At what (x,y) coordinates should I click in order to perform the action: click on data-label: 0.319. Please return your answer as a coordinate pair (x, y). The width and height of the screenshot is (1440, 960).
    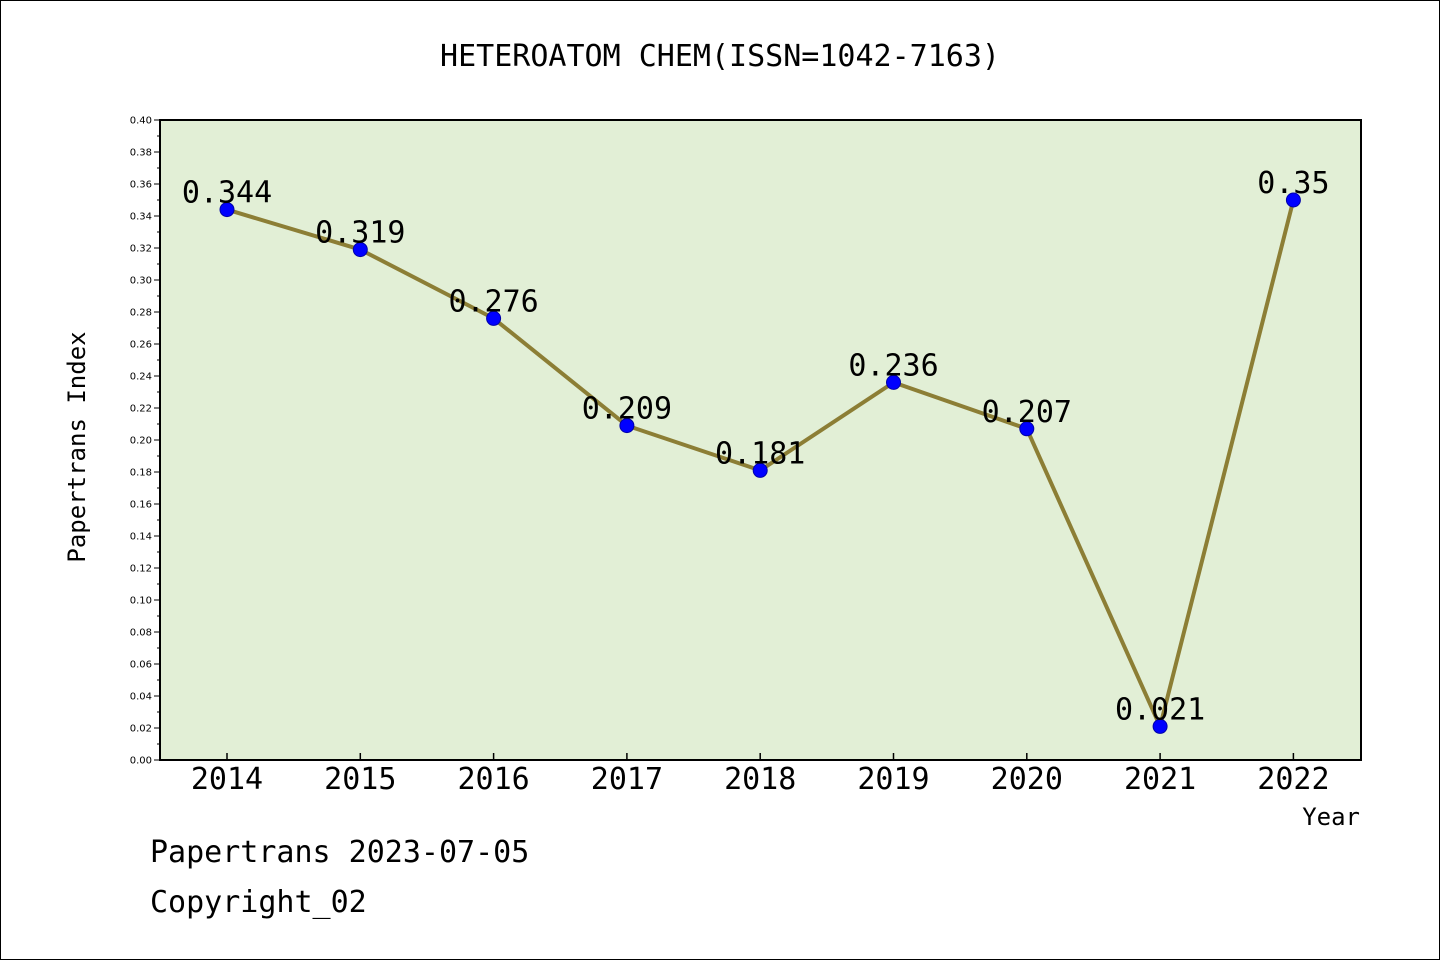
    Looking at the image, I should click on (360, 233).